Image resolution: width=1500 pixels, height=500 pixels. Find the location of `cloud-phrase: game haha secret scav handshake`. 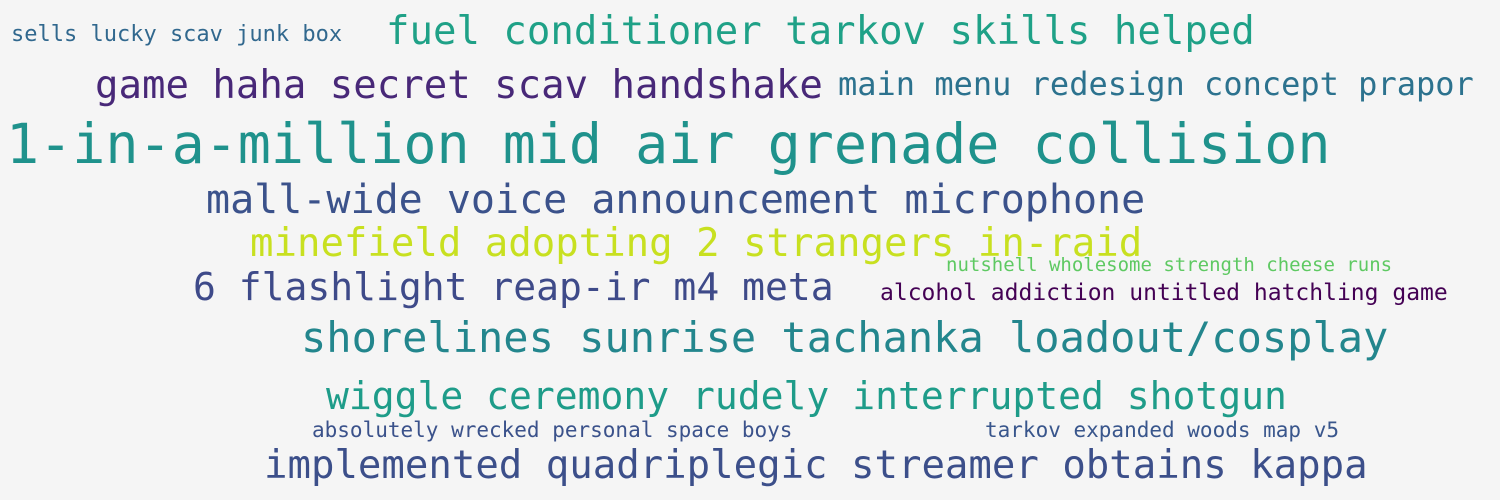

cloud-phrase: game haha secret scav handshake is located at coordinates (459, 85).